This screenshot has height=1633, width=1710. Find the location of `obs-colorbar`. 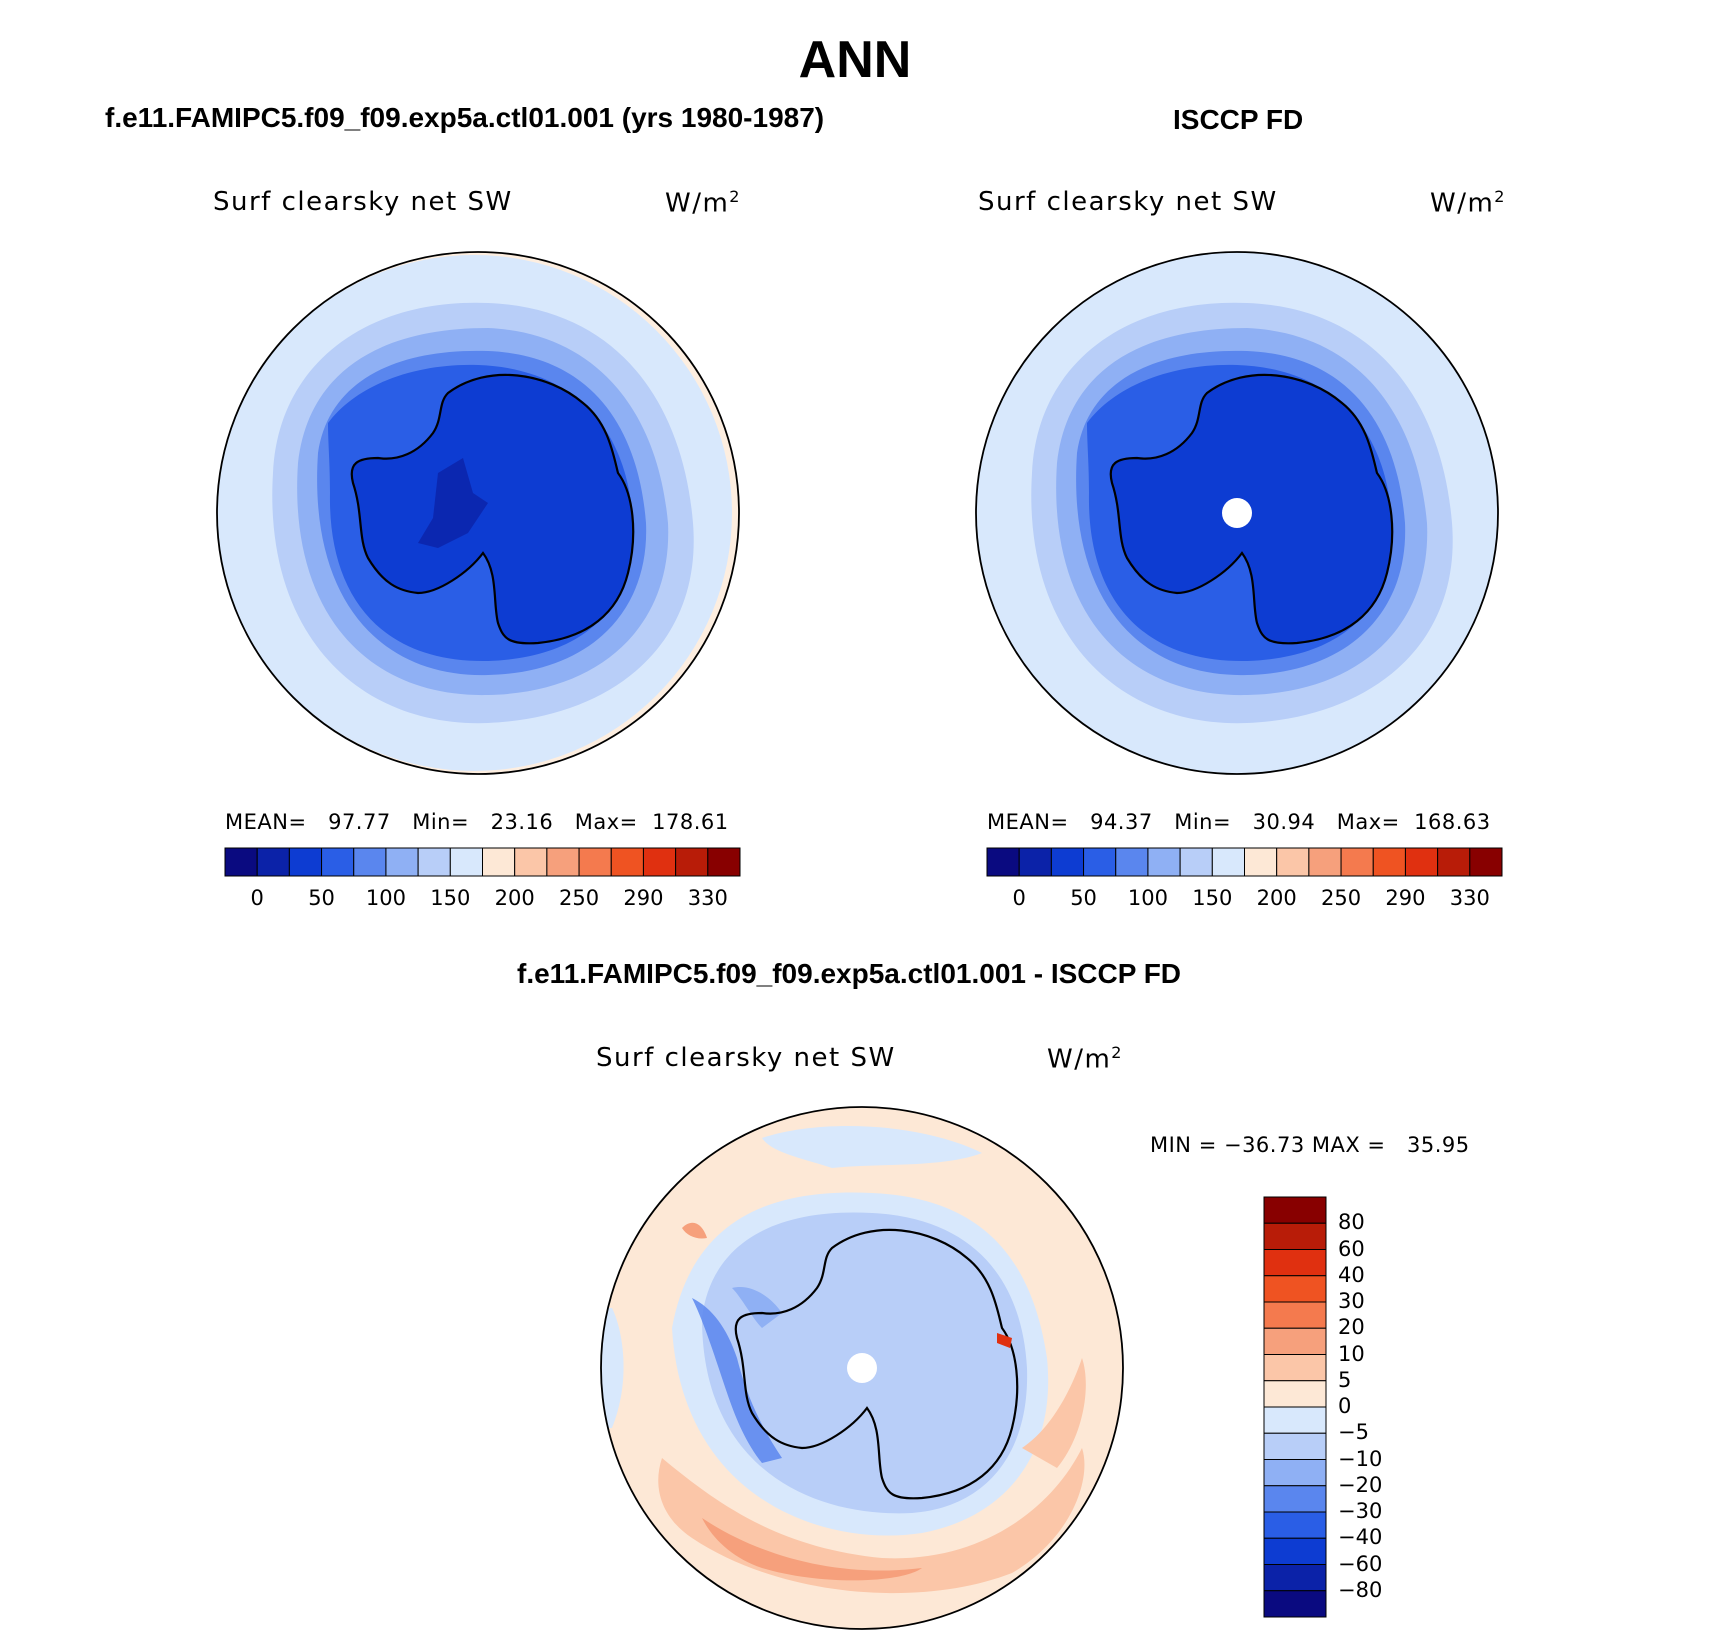

obs-colorbar is located at coordinates (1244, 862).